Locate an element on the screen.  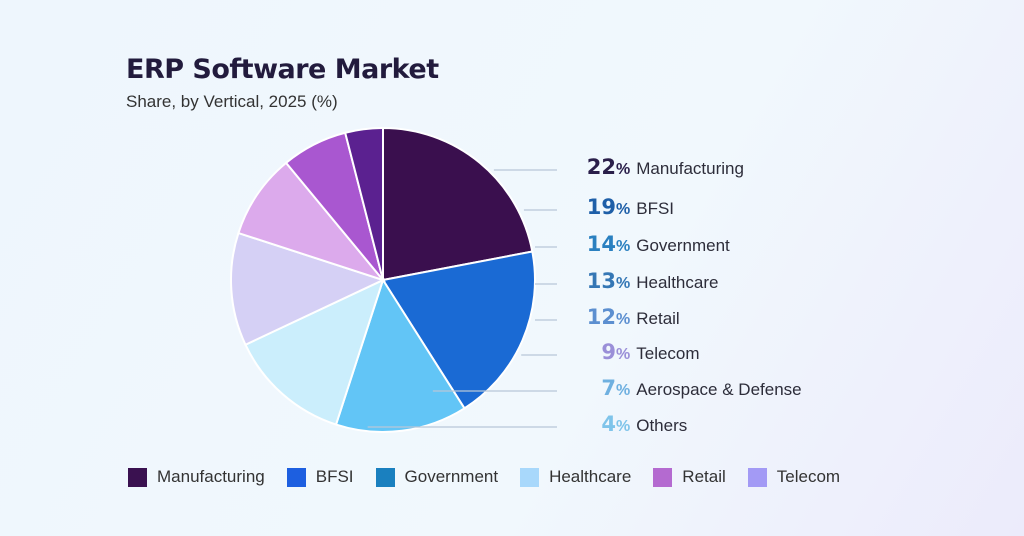
data-label: 22% Manufacturing is located at coordinates (652, 168).